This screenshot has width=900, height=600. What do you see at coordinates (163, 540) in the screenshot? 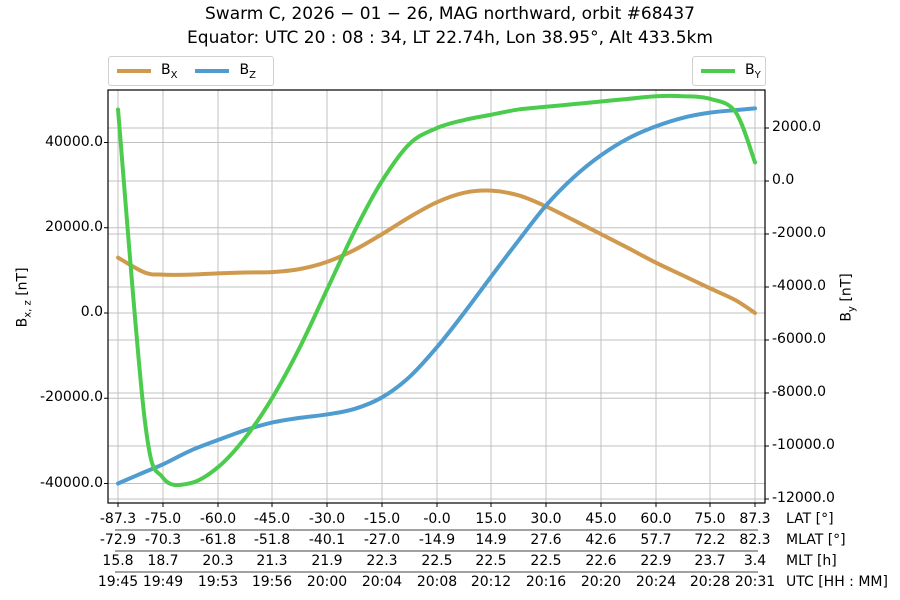
I see `x-tick-mlat: -70.3` at bounding box center [163, 540].